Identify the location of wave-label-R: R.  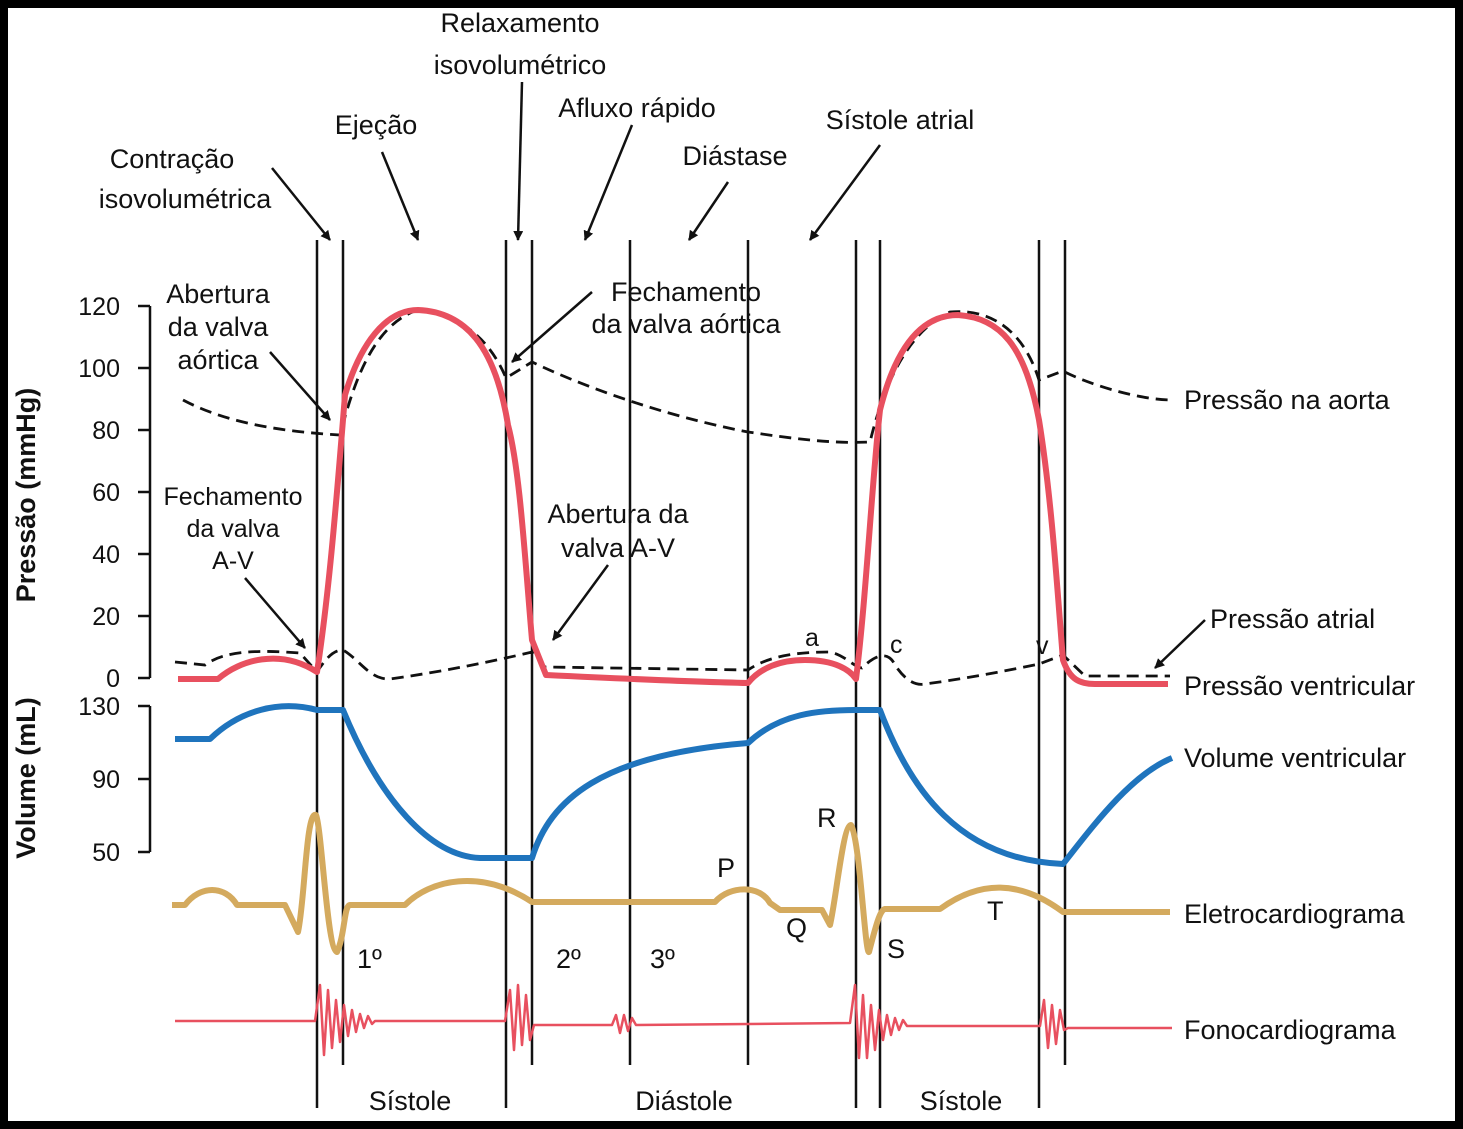
(827, 818).